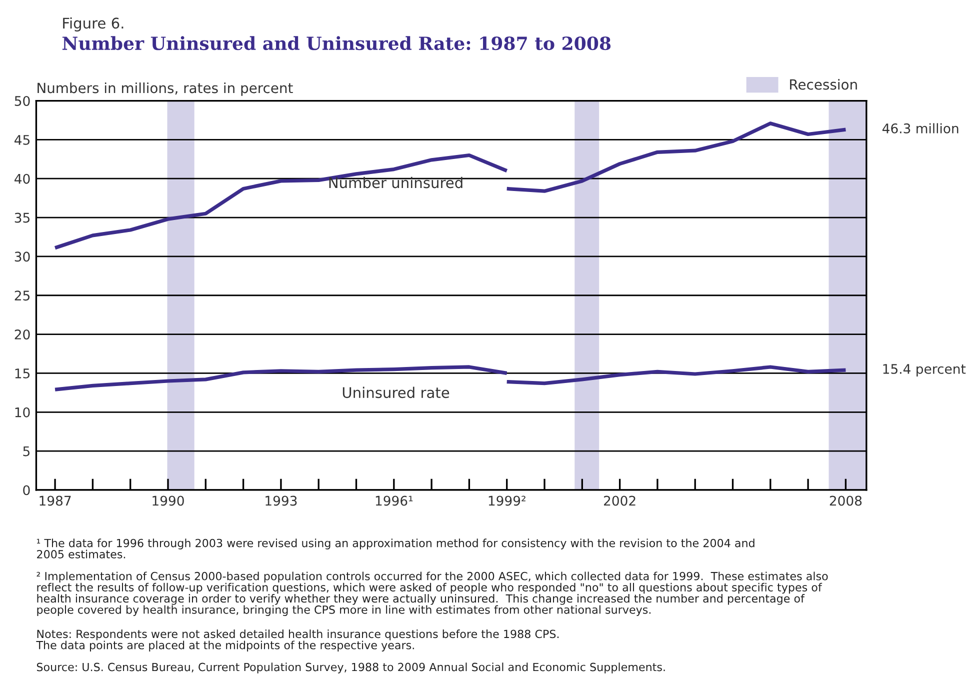  What do you see at coordinates (55, 501) in the screenshot?
I see `x-tick-label: 1987` at bounding box center [55, 501].